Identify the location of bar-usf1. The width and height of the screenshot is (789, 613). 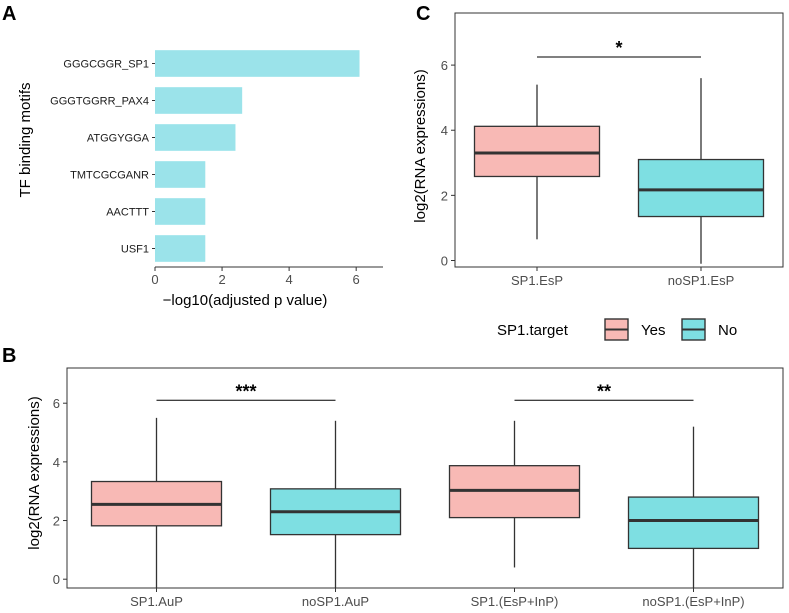
(180, 248).